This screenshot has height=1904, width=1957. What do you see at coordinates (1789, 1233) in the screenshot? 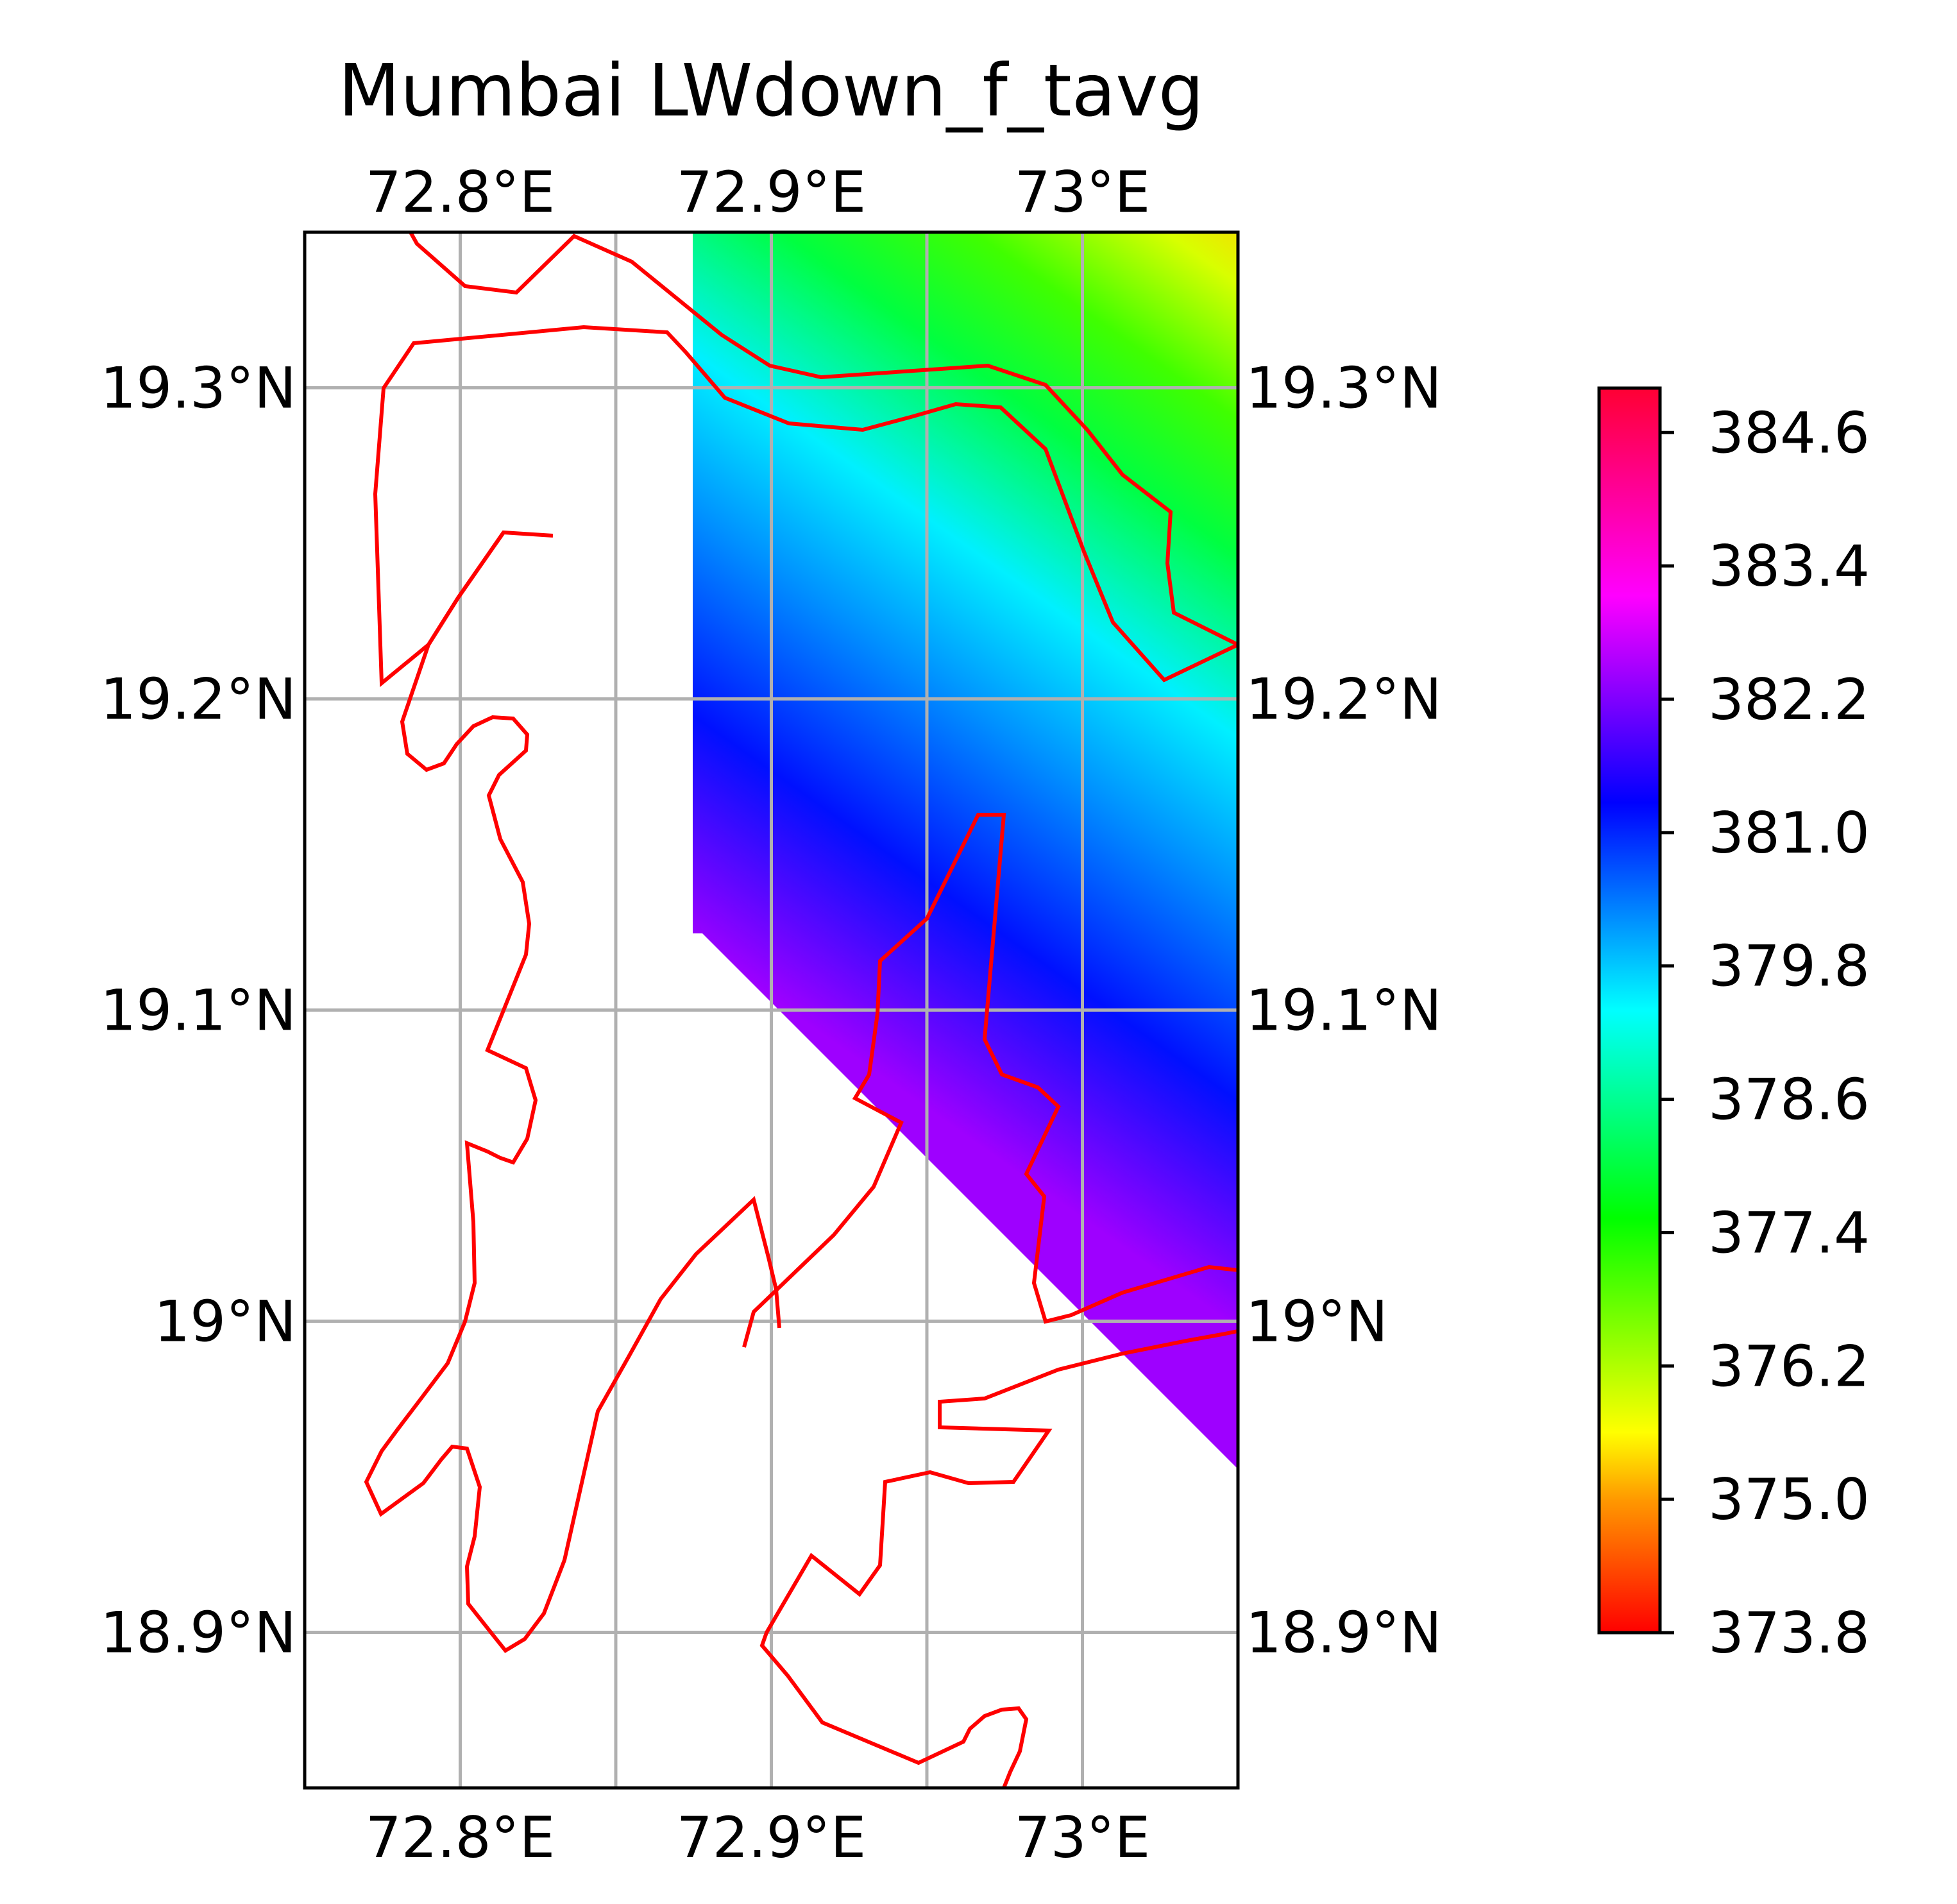
I see `colorbar-tick-label: 377.4` at bounding box center [1789, 1233].